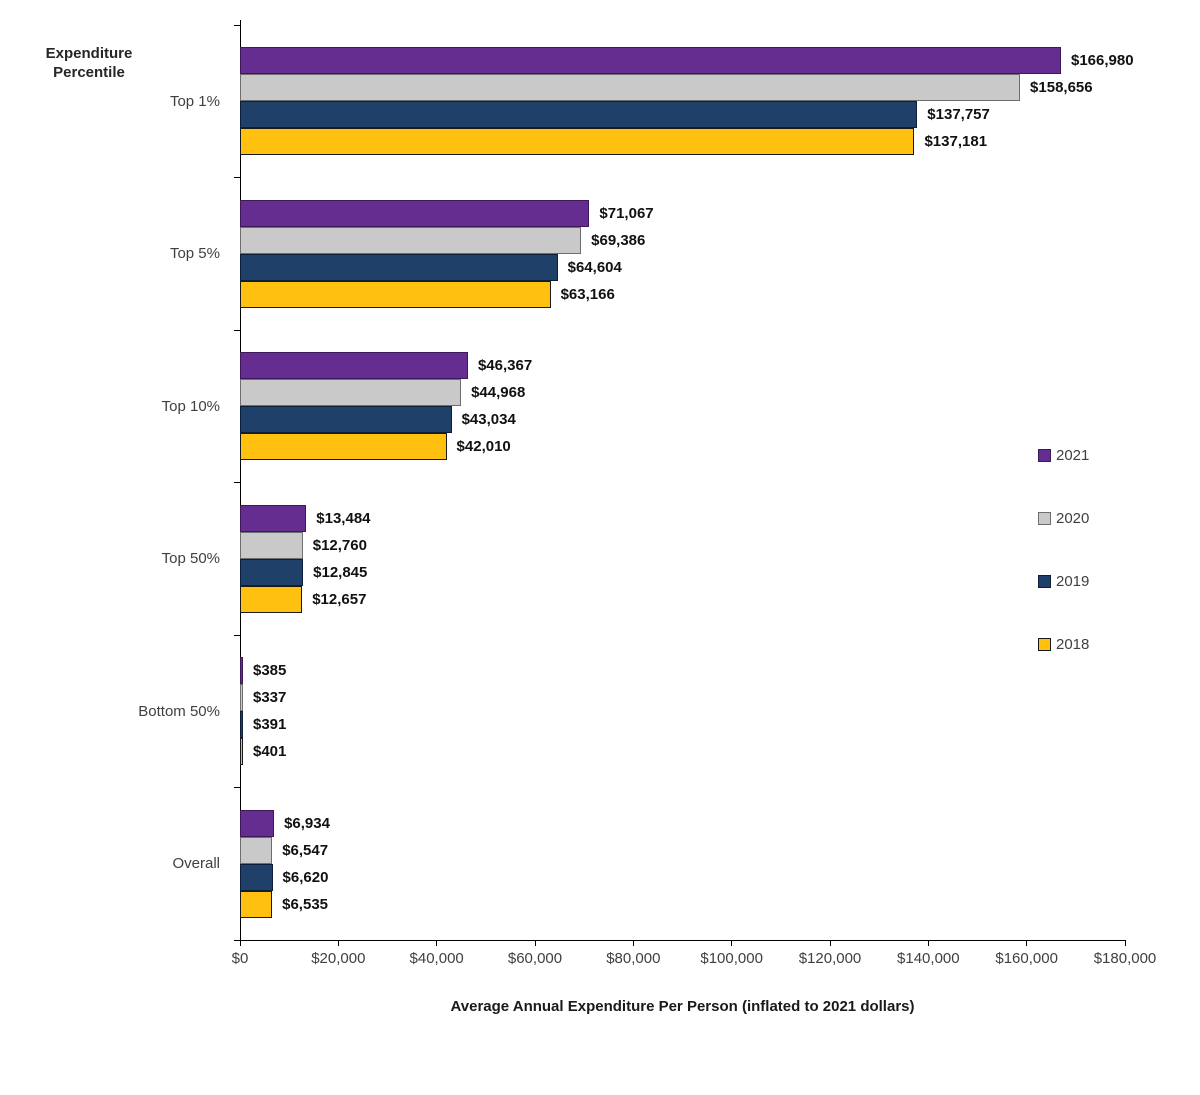  Describe the element at coordinates (956, 142) in the screenshot. I see `bar-value-label: $137,181` at that location.